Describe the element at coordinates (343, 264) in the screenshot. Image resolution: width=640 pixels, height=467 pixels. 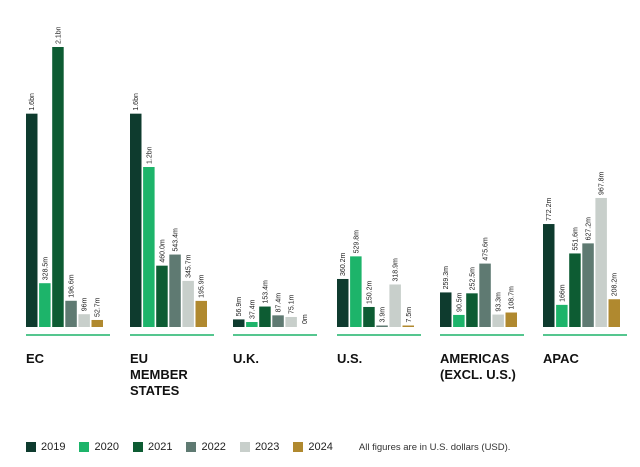
I see `bar-value-label: 360.2m` at that location.